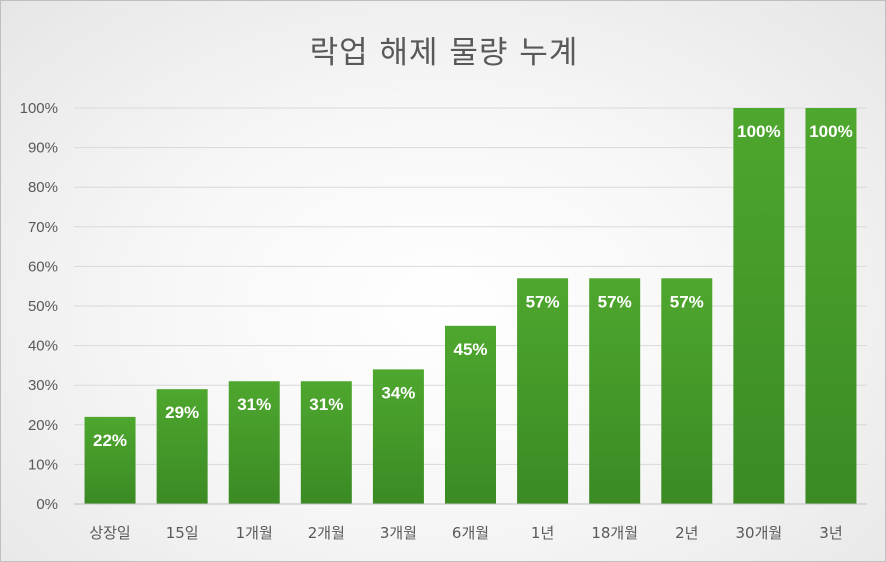 Image resolution: width=886 pixels, height=562 pixels. Describe the element at coordinates (470, 349) in the screenshot. I see `data-label: 45%` at that location.